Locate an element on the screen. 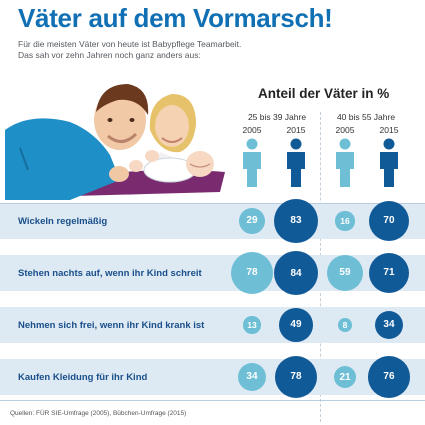 Image resolution: width=425 pixels, height=425 pixels. row-label: Kaufen Kleidung für ihr Kind is located at coordinates (83, 377).